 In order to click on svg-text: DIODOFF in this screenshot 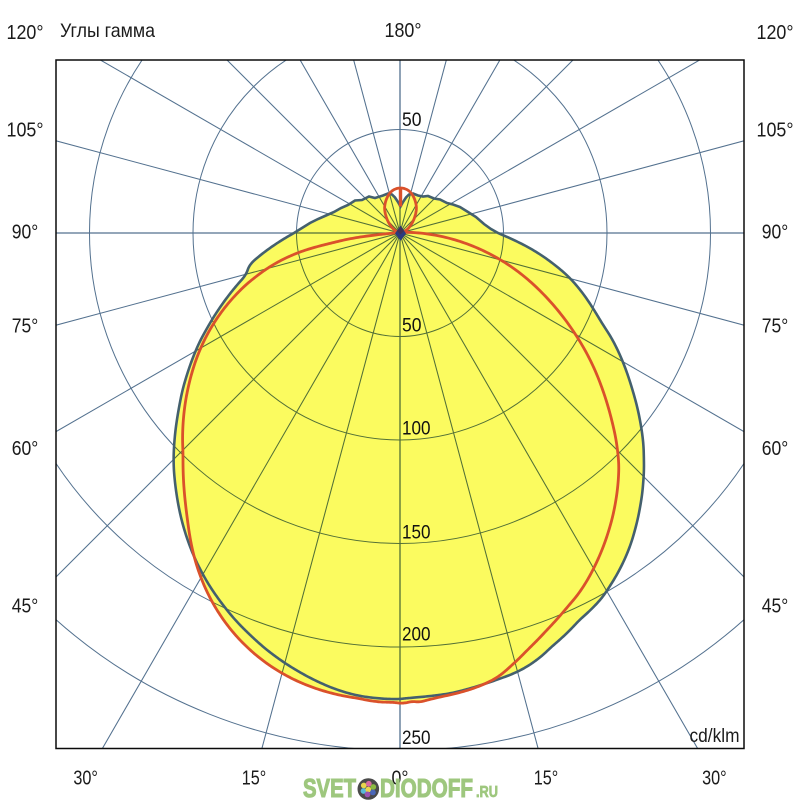, I will do `click(426, 786)`.